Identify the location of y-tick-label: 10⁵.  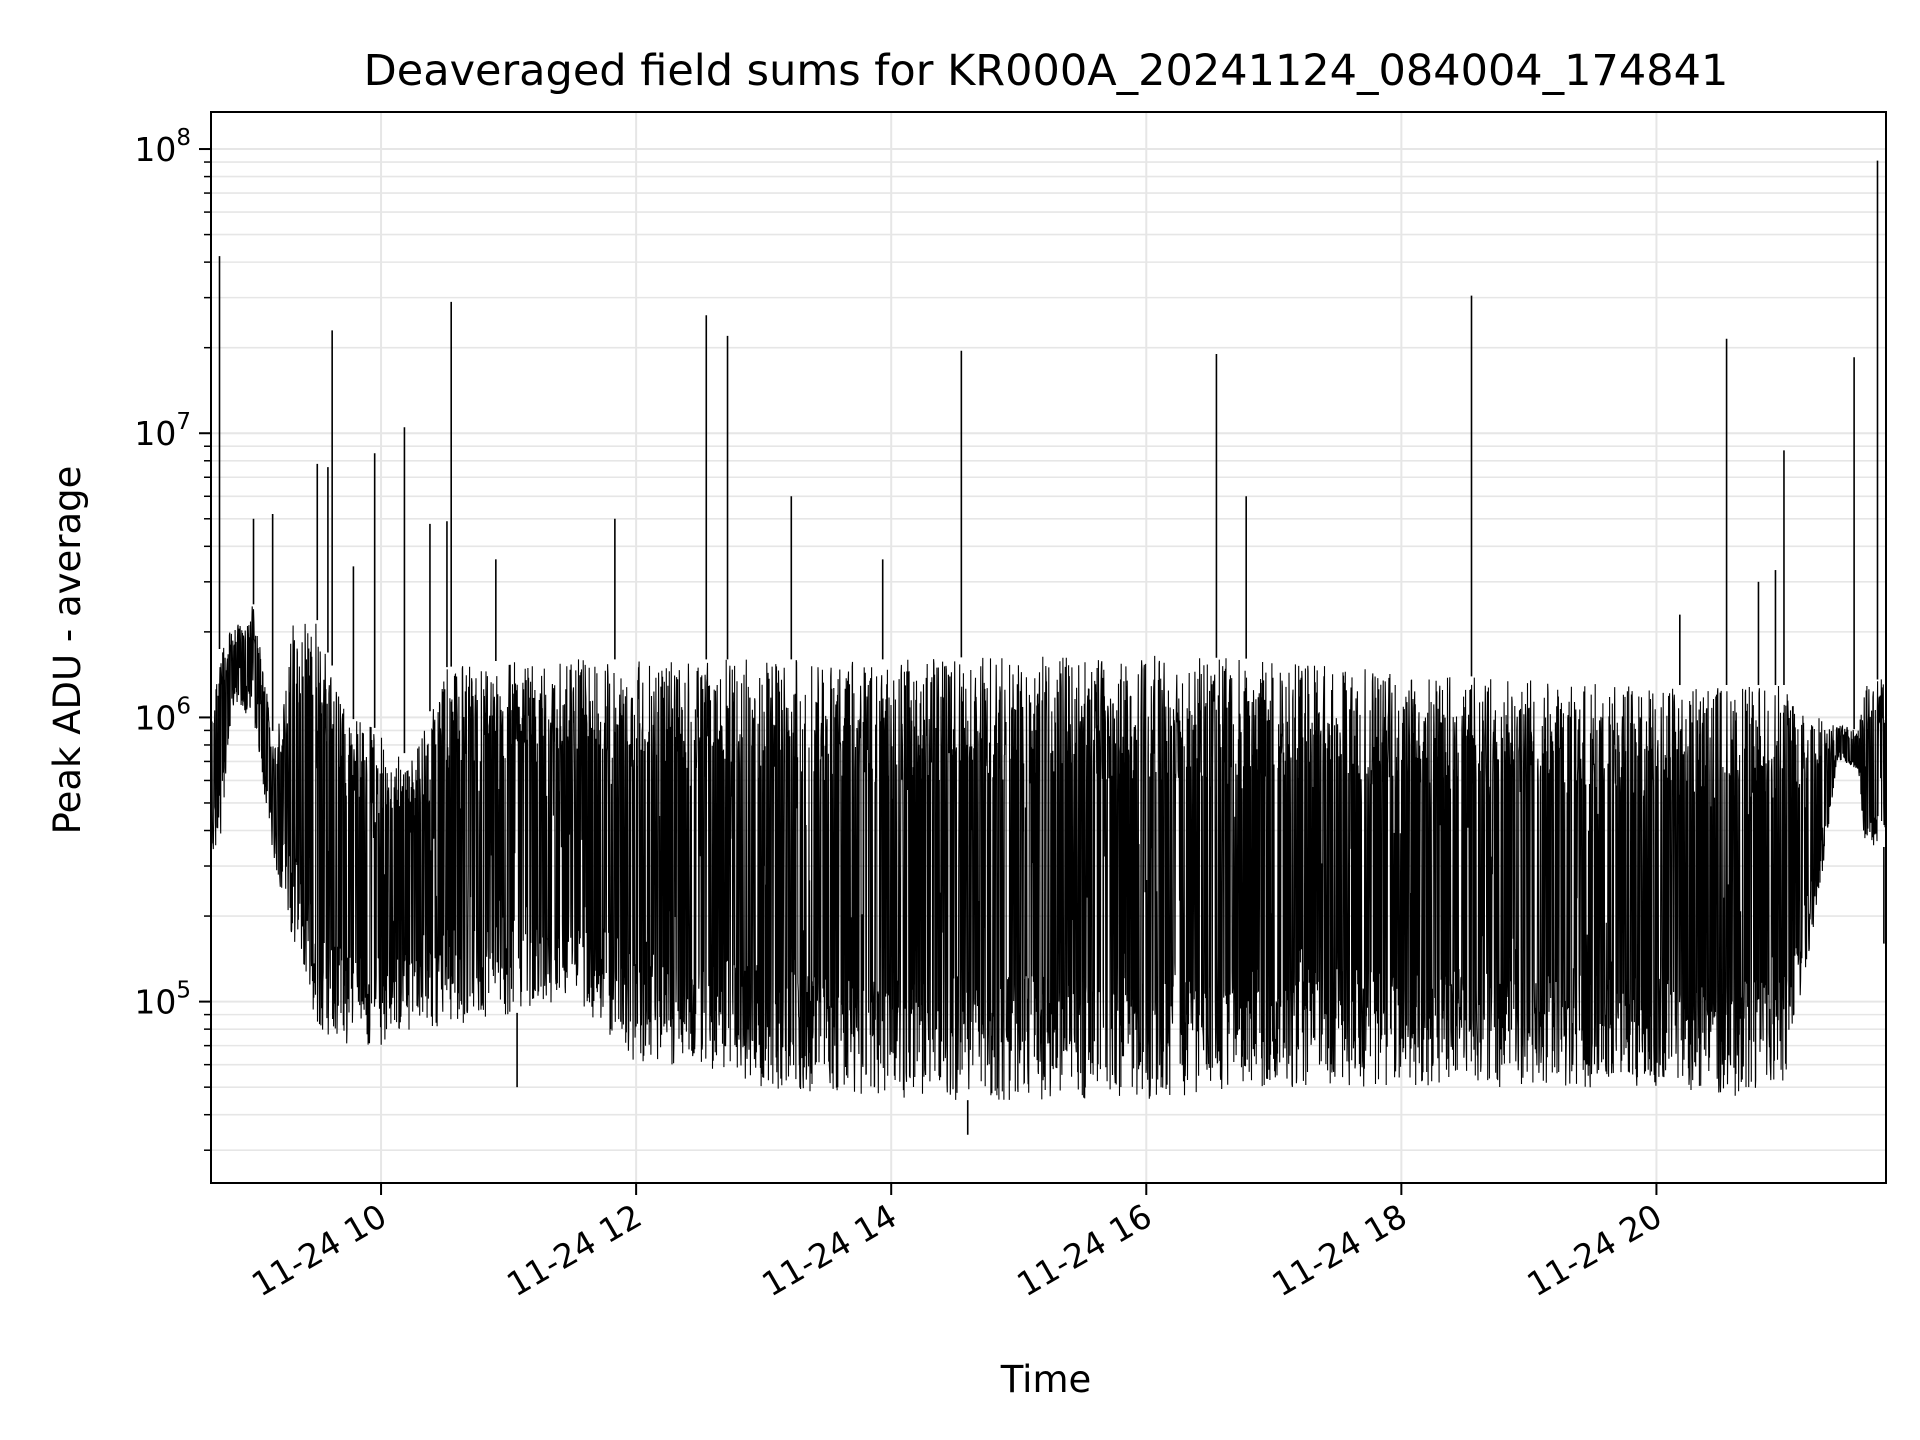
(162, 1000).